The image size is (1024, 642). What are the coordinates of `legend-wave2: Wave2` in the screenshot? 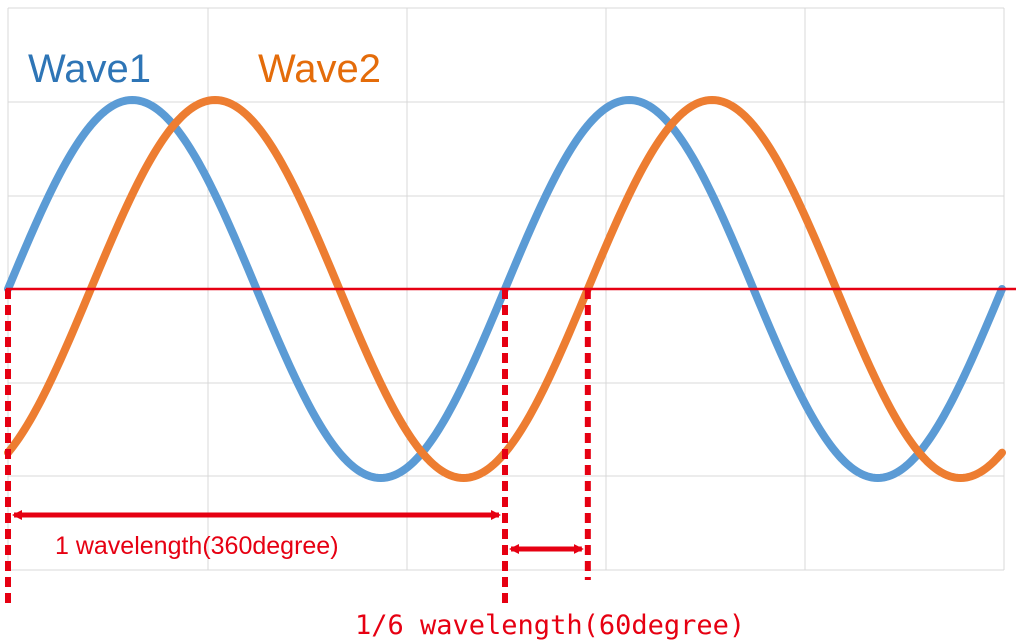 It's located at (319, 69).